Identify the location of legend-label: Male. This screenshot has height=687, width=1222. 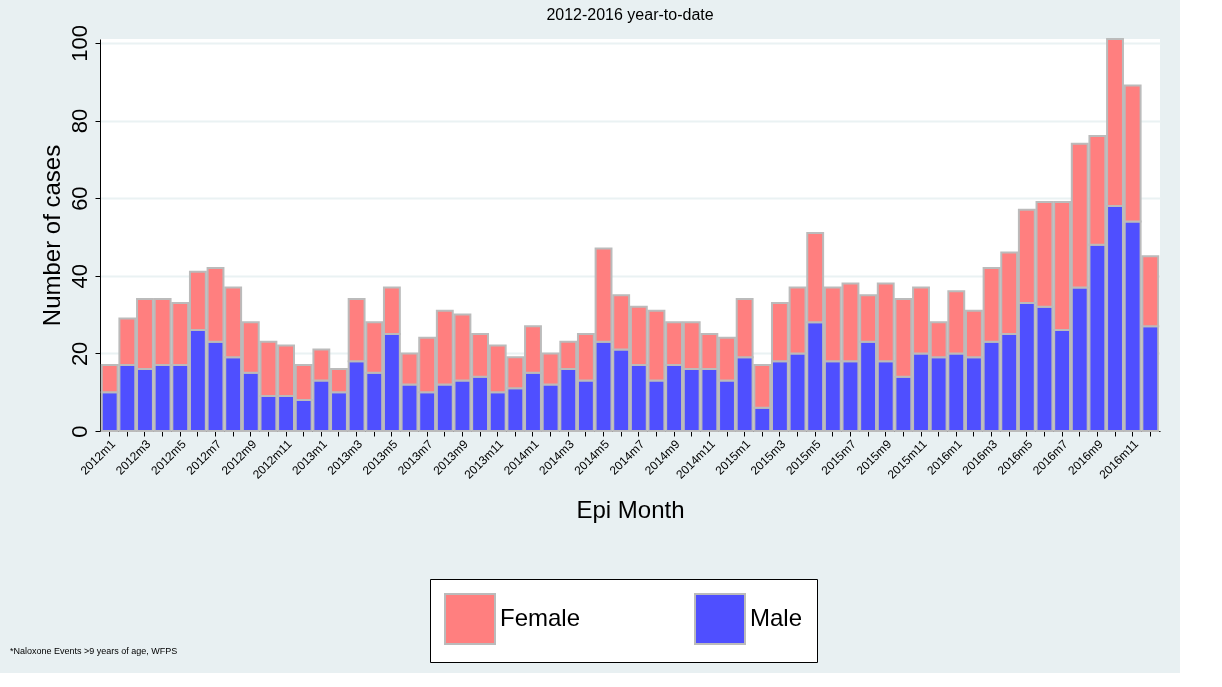
(776, 617).